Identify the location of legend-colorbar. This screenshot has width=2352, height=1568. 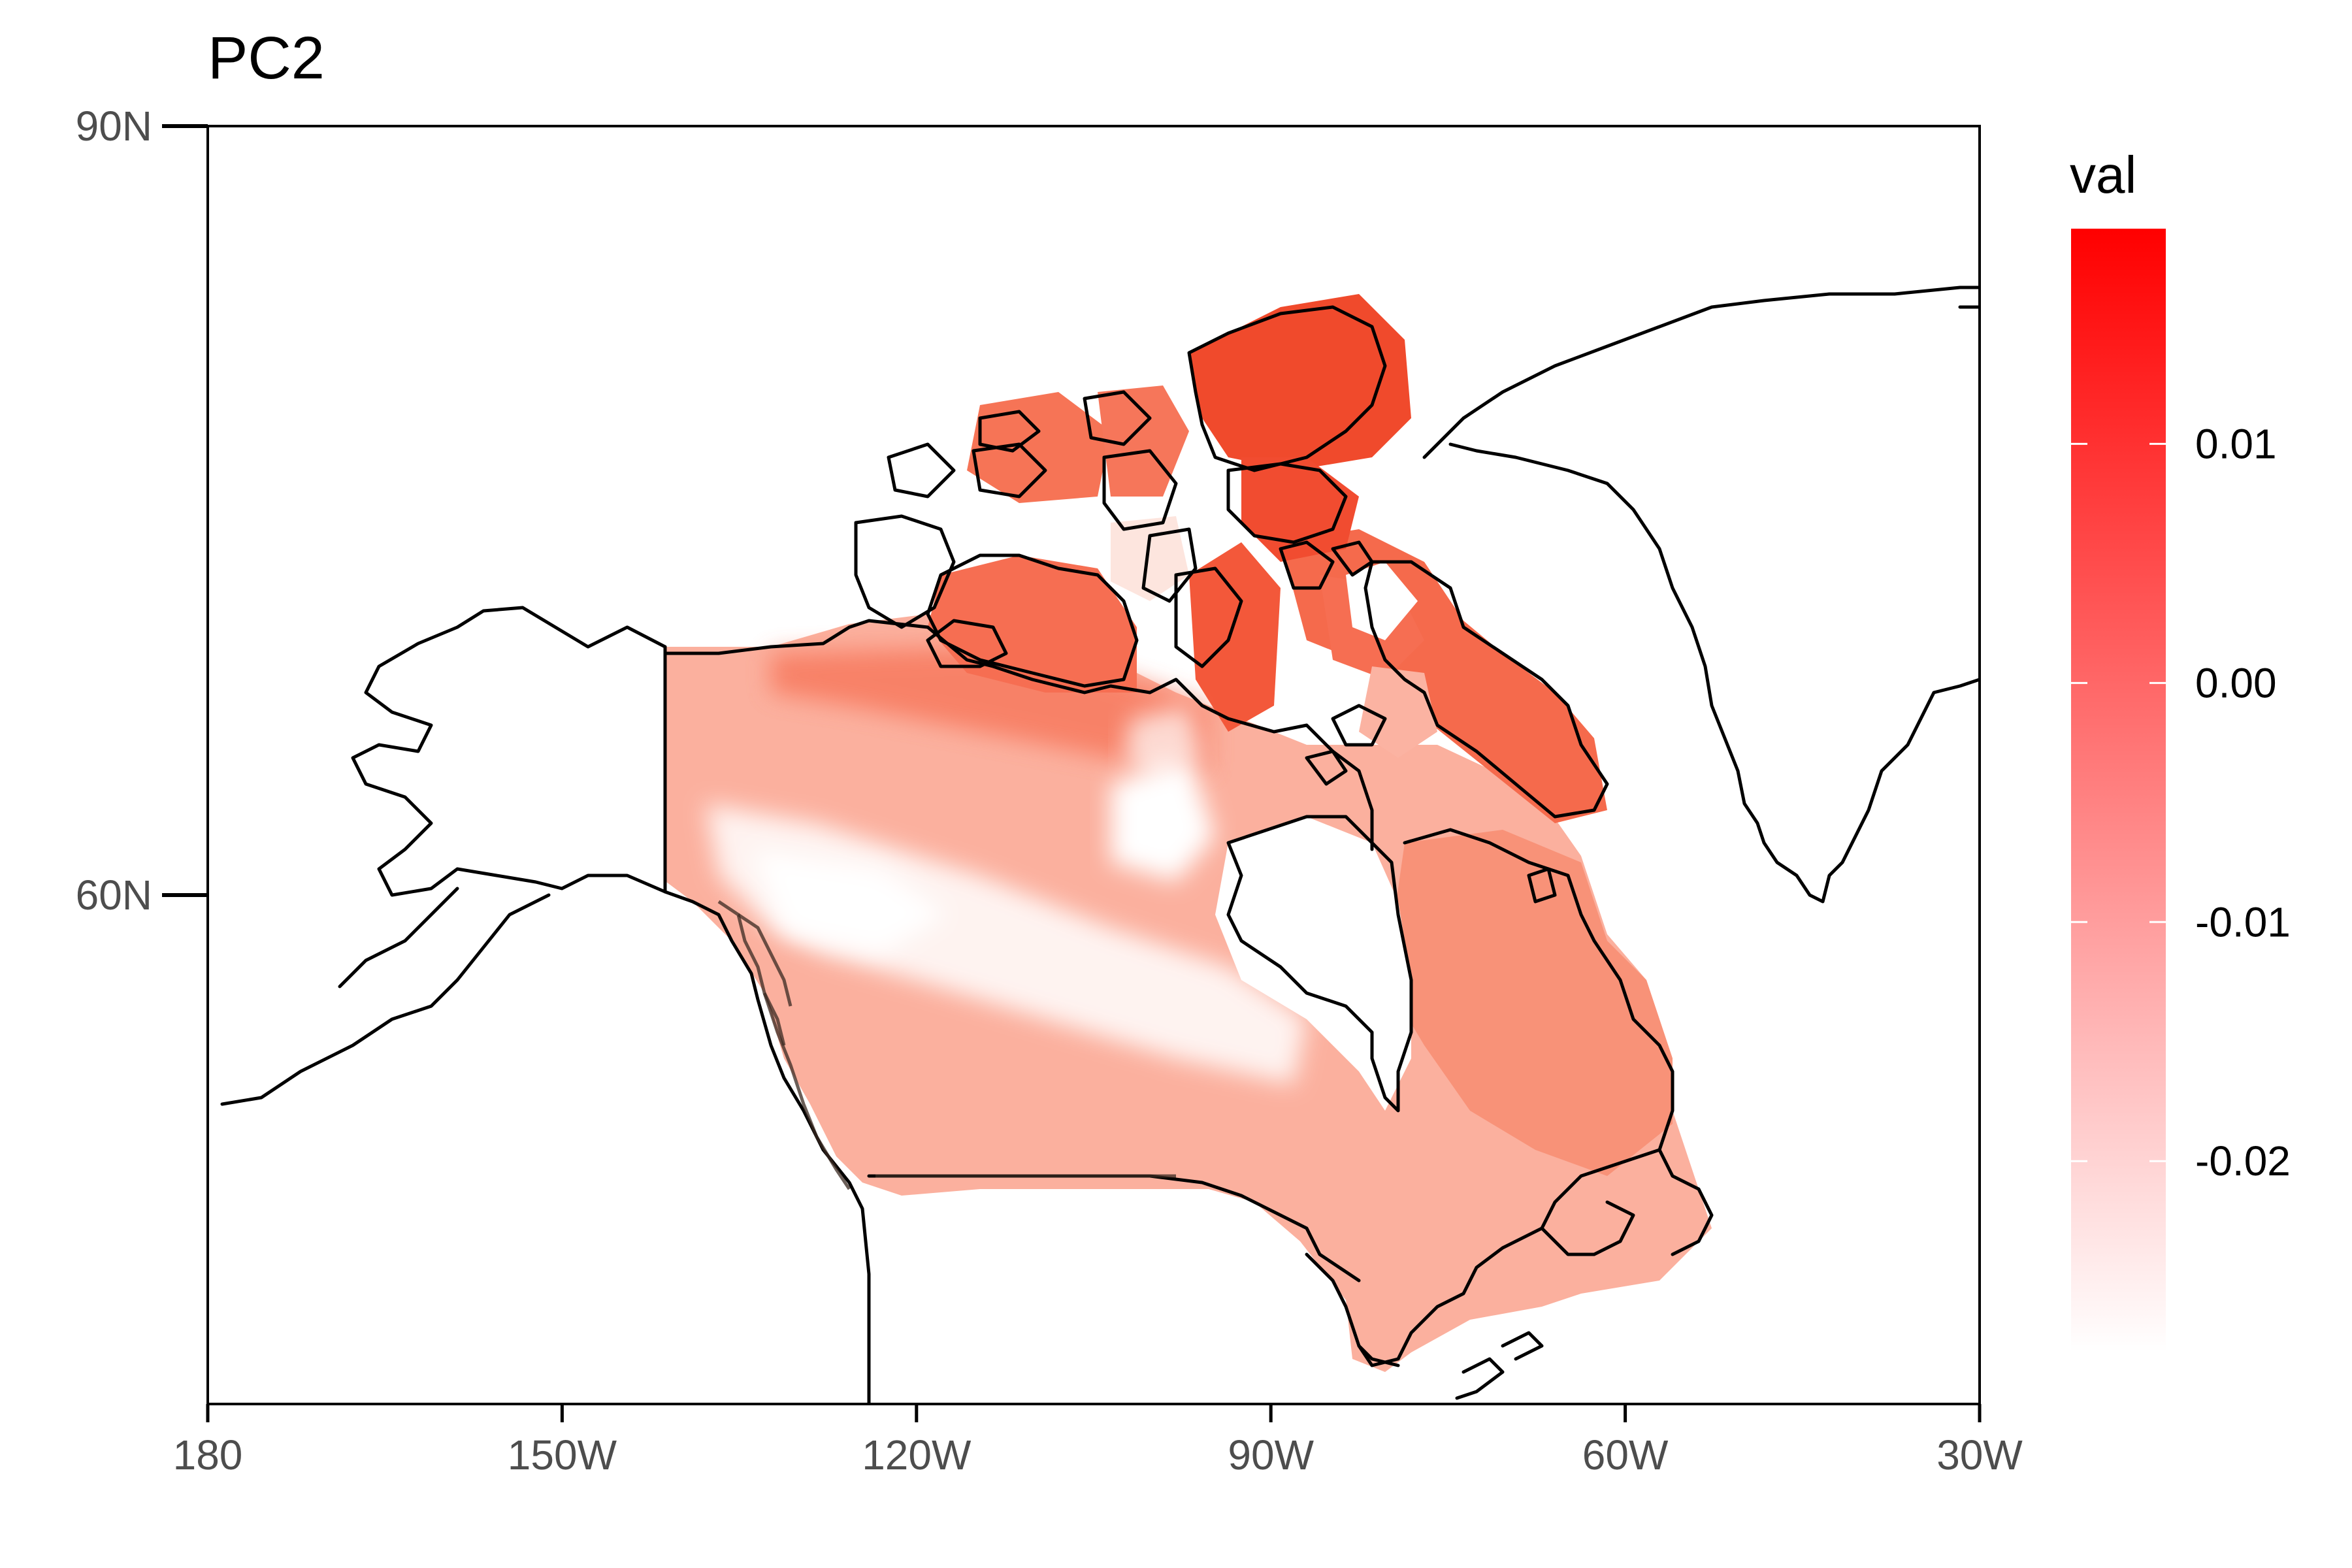
(2118, 790).